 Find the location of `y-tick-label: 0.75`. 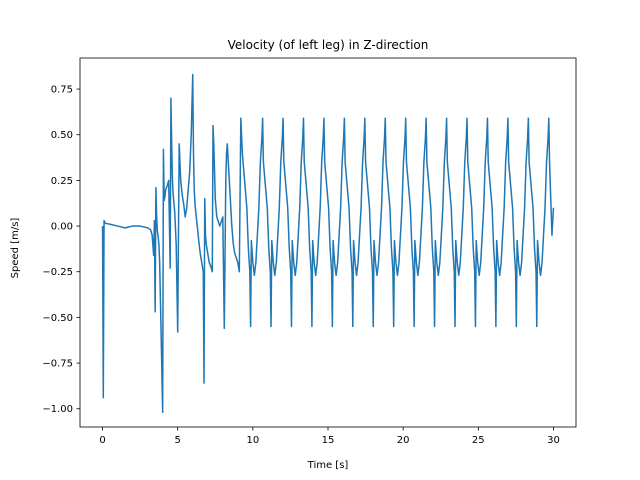

y-tick-label: 0.75 is located at coordinates (62, 90).